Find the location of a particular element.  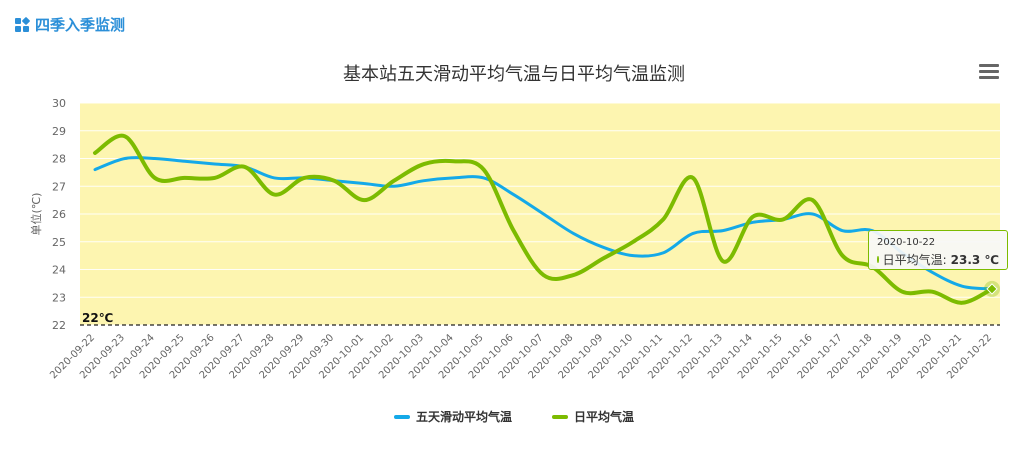

y-tick-label: 28 is located at coordinates (59, 159).